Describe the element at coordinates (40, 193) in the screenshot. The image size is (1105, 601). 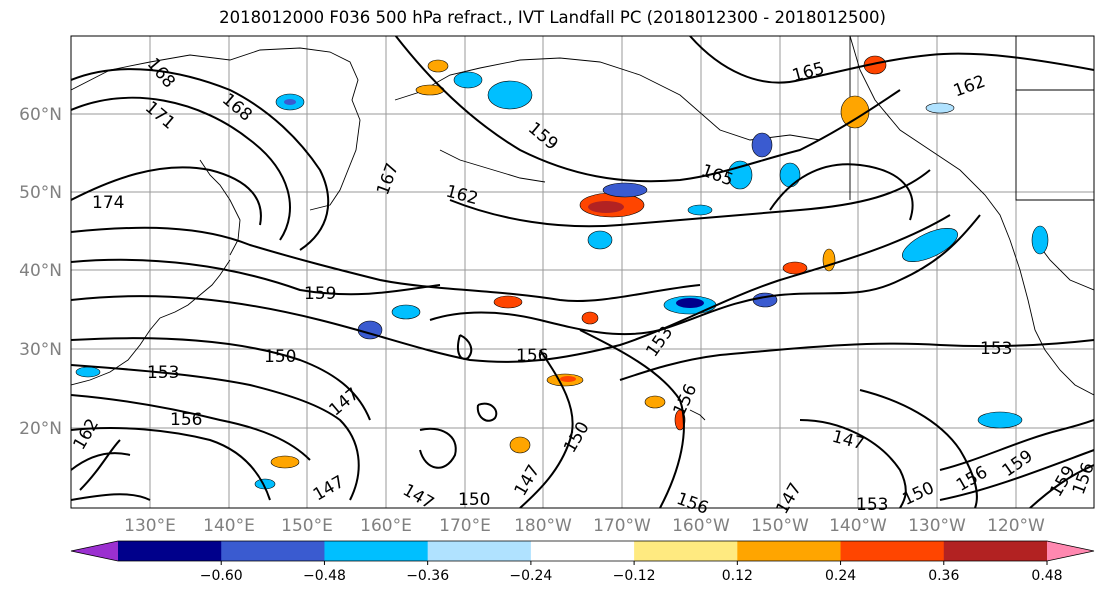
I see `lat-label: 50°N` at that location.